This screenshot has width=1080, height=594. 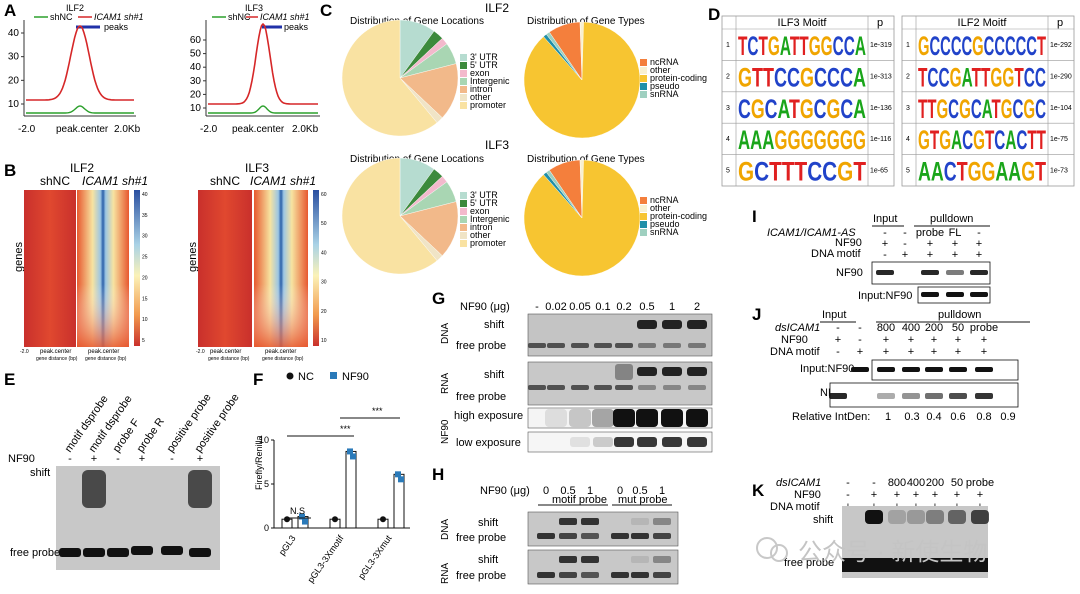 I want to click on pie-gene-locations-ilf2, so click(x=400, y=78).